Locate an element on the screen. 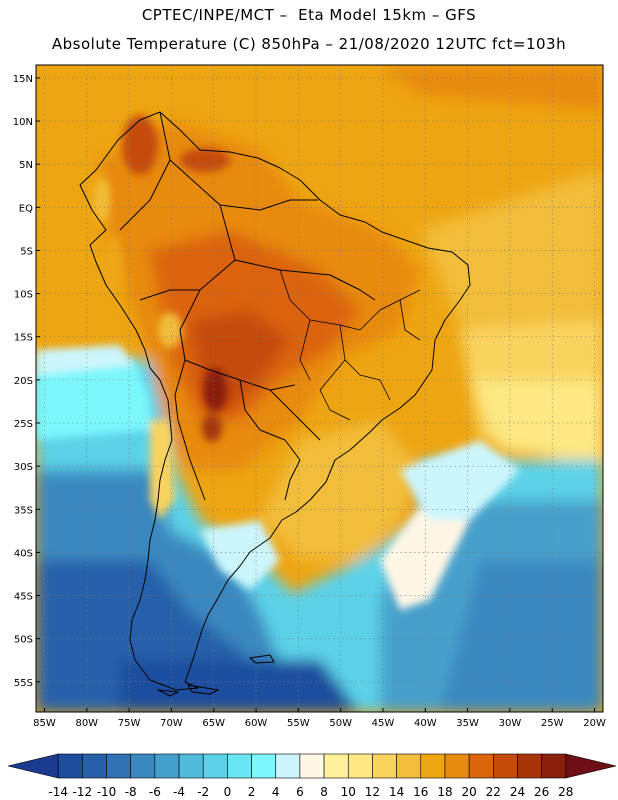  colorbar-label: 4 is located at coordinates (276, 792).